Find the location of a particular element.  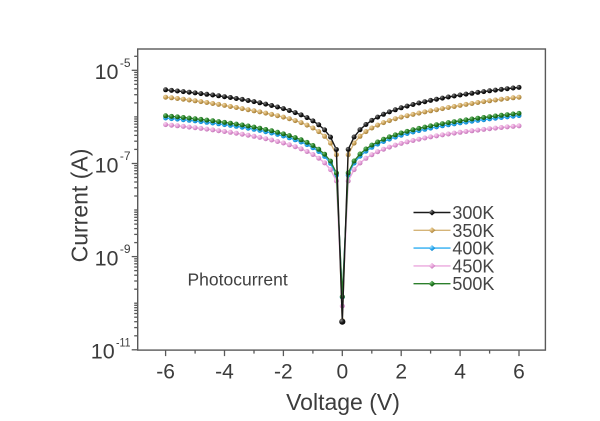

svg-text: -6 is located at coordinates (165, 371).